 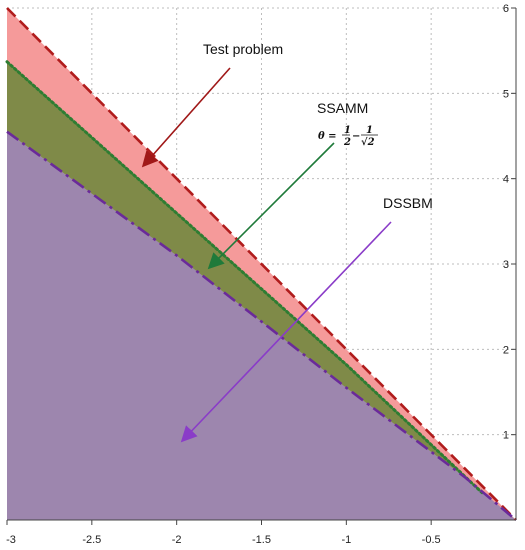 I want to click on theta-formula: θ = 1 2 − 1 √2, so click(x=348, y=136).